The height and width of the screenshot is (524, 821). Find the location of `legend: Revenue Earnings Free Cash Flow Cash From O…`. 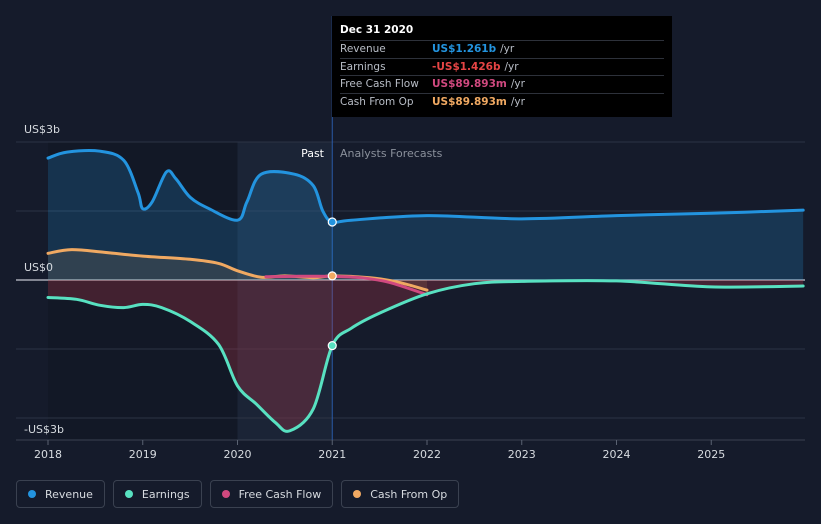

legend: Revenue Earnings Free Cash Flow Cash From O… is located at coordinates (238, 494).